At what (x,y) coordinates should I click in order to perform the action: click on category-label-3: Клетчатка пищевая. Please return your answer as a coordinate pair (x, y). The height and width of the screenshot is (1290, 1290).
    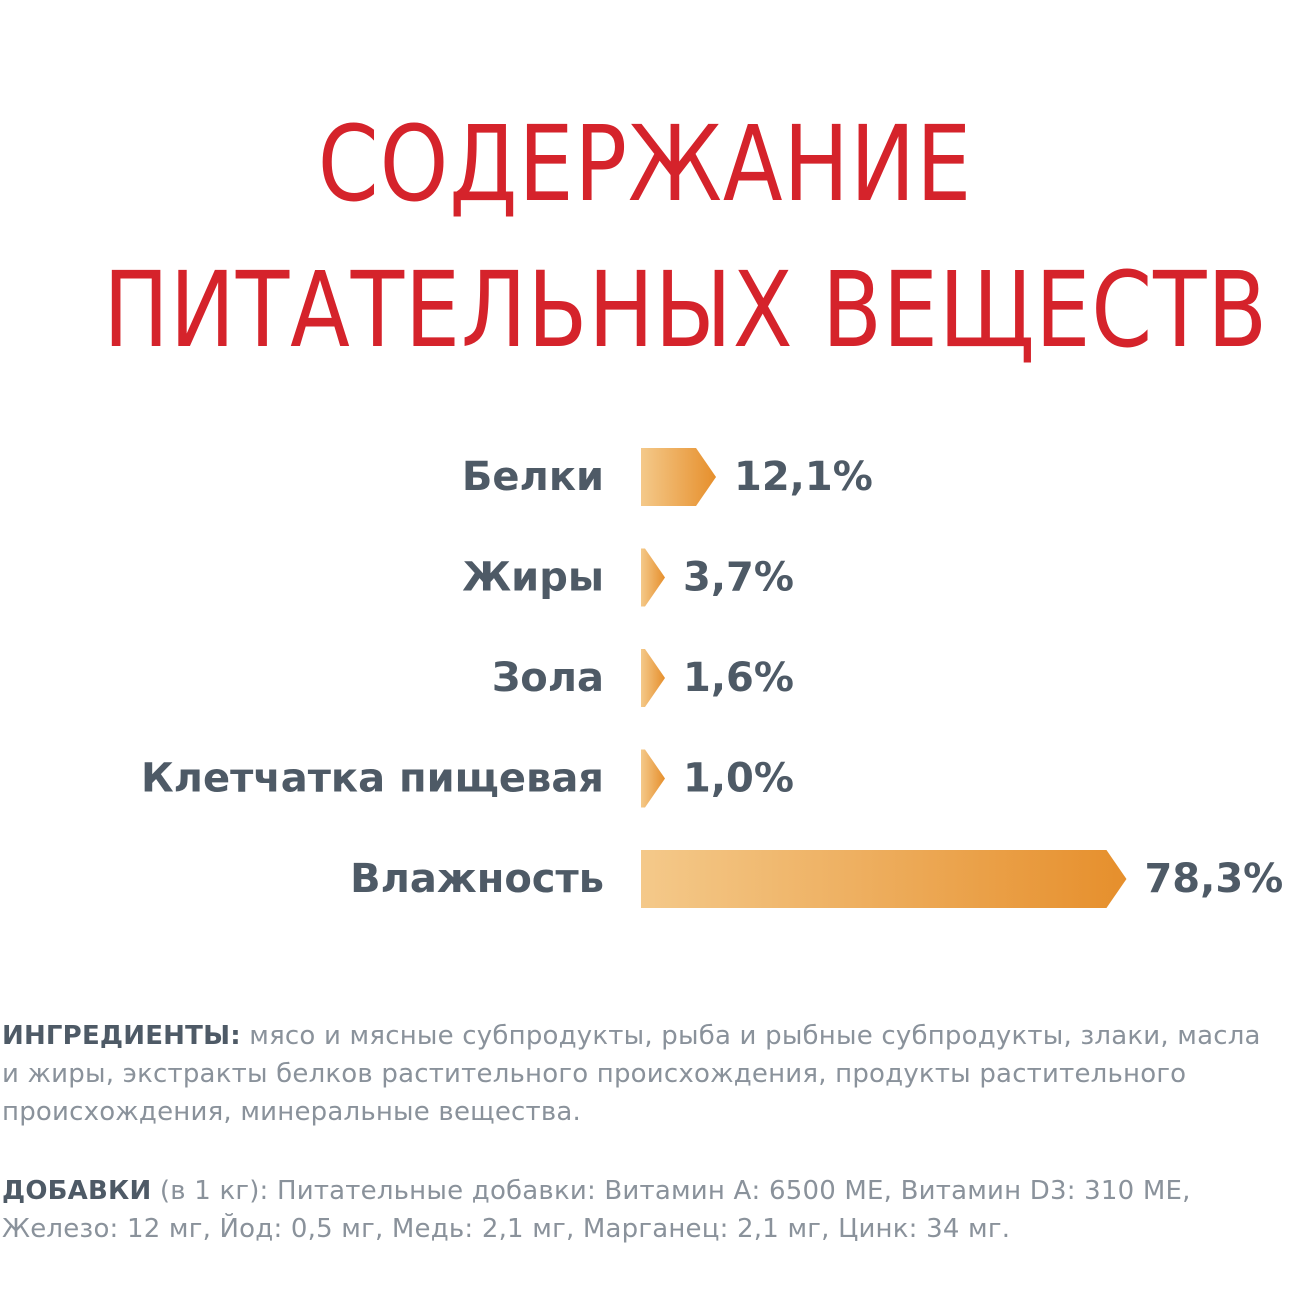
    Looking at the image, I should click on (372, 779).